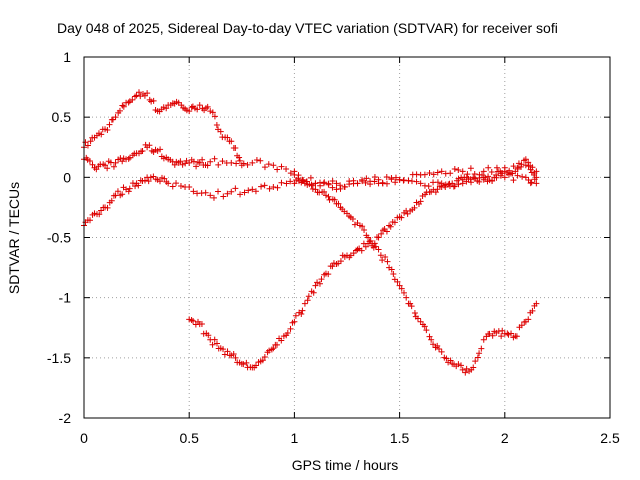 Image resolution: width=640 pixels, height=480 pixels. I want to click on x-tick-label: 1, so click(295, 438).